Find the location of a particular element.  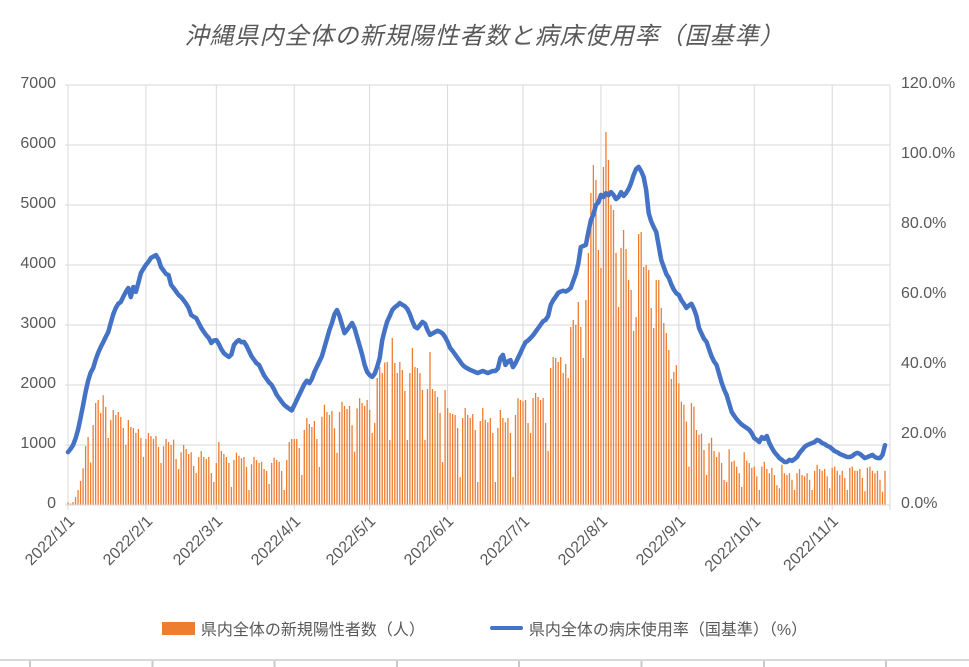

legend-label-cases: 県内全体の新規陽性者数（人） is located at coordinates (312, 630).